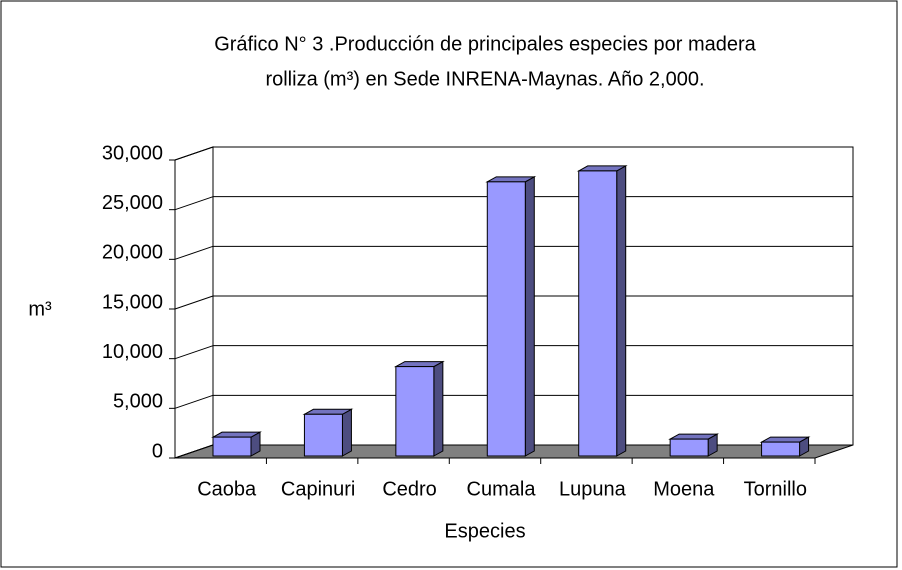 The height and width of the screenshot is (570, 902). I want to click on x-tick-label: Caoba, so click(227, 489).